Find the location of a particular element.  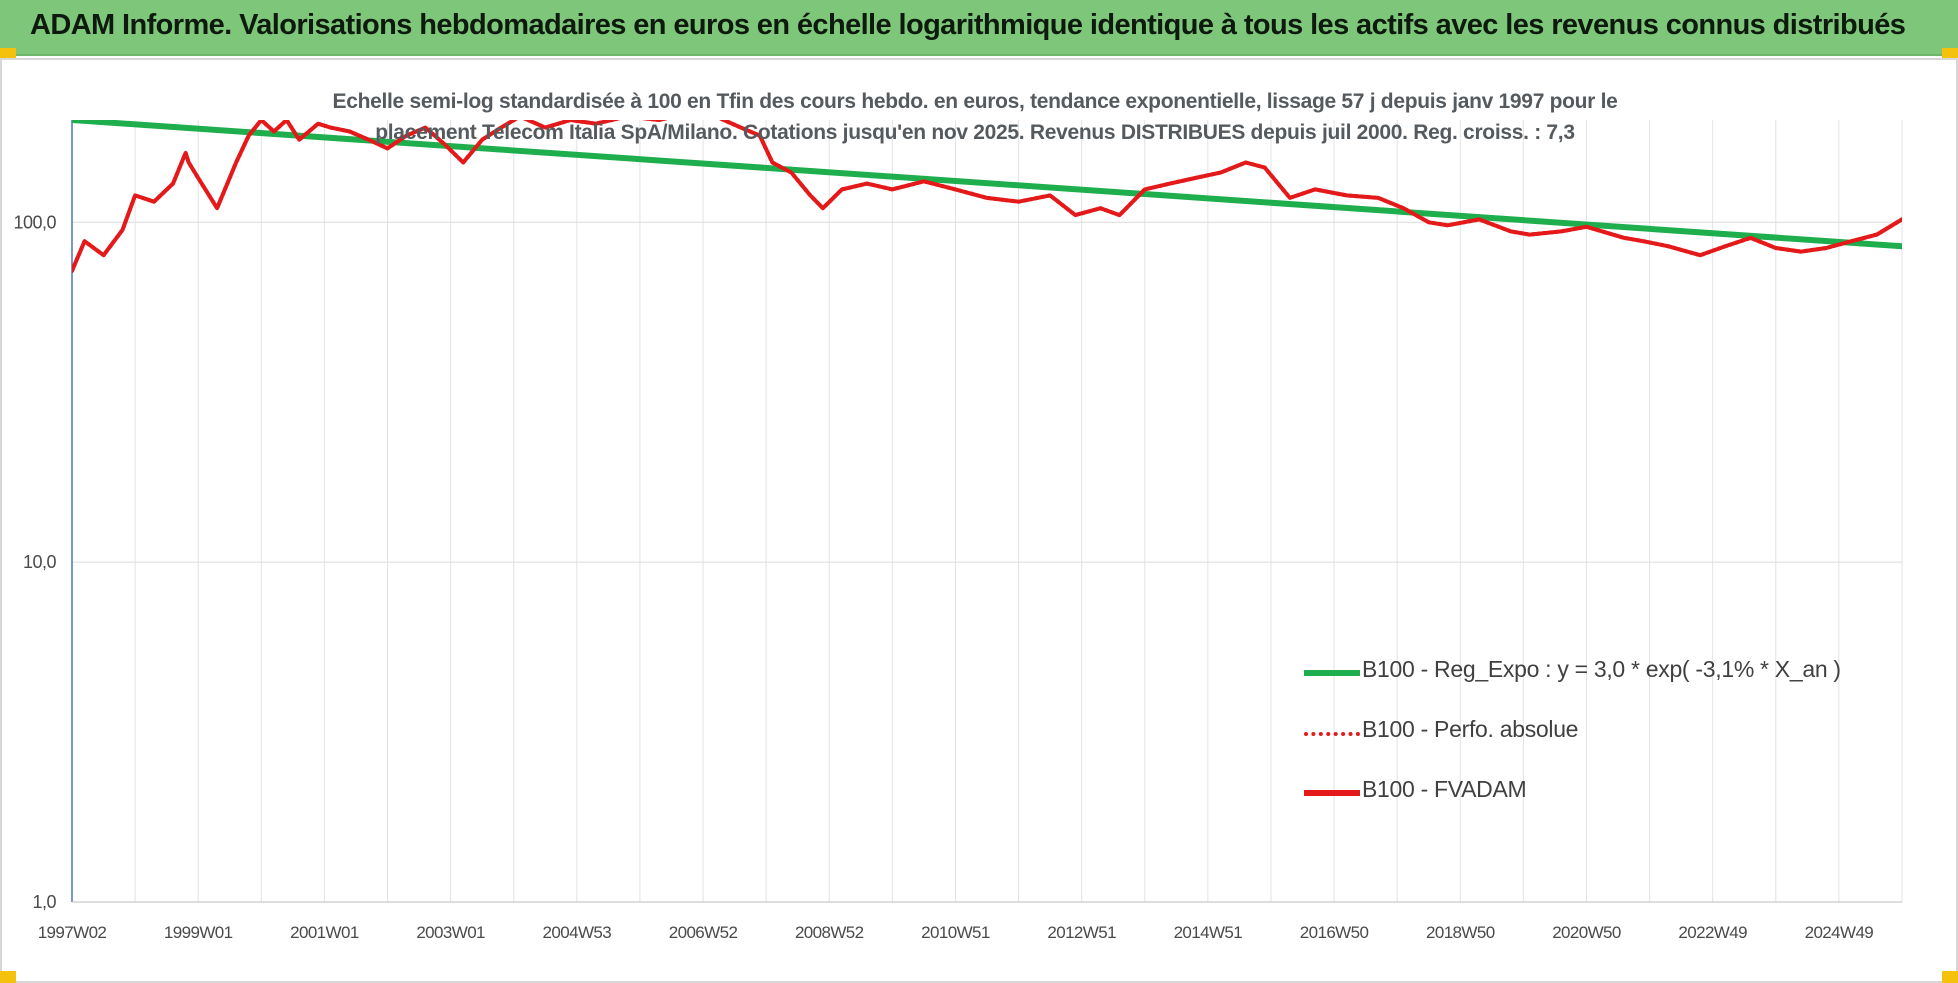

corner-marker-bottom-left is located at coordinates (8, 977).